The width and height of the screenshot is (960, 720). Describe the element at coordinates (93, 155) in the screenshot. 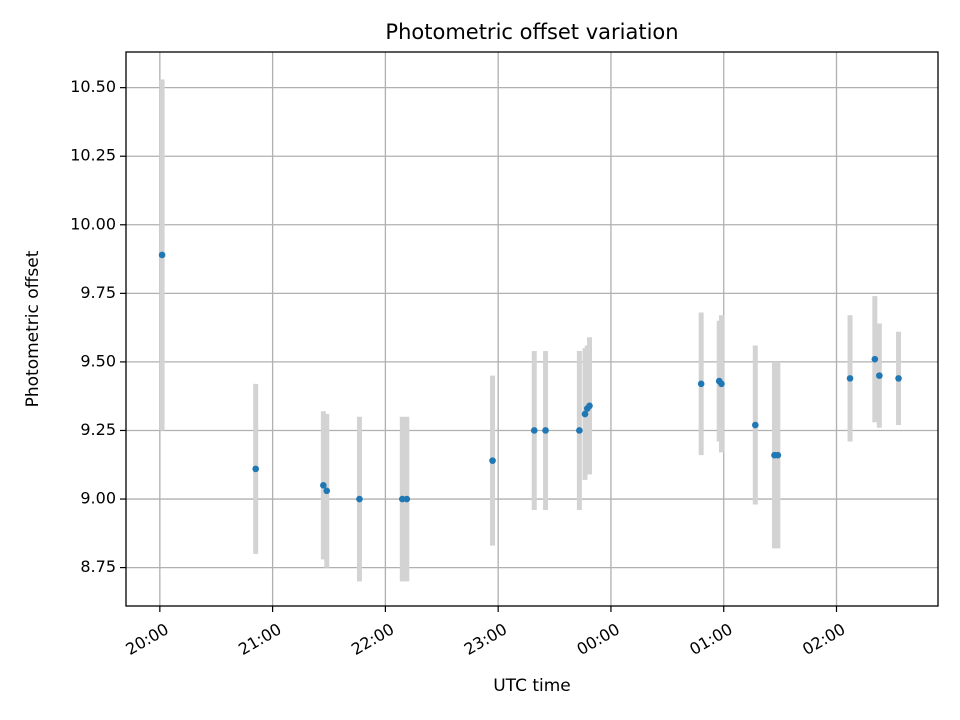

I see `y-tick-label: 10.25` at that location.